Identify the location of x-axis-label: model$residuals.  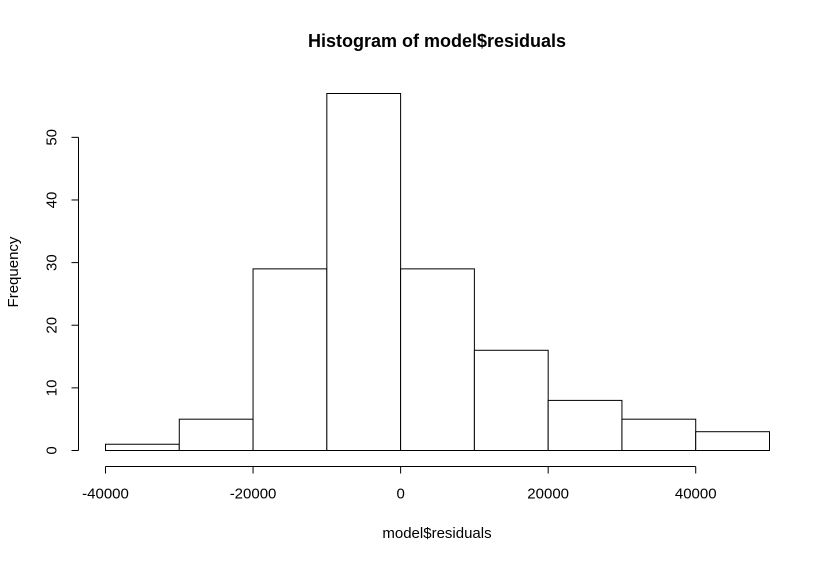
(436, 533).